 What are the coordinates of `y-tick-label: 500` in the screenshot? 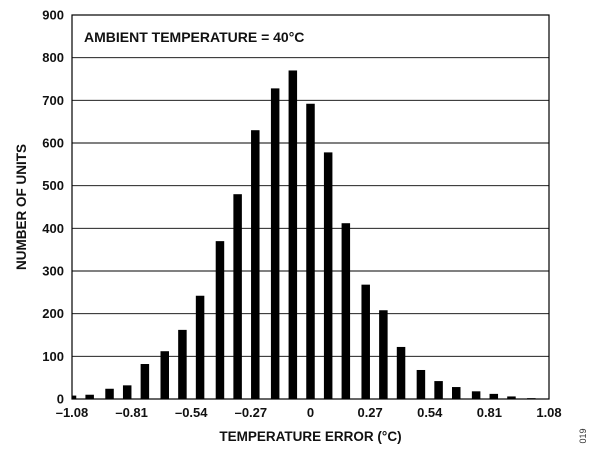 It's located at (53, 185).